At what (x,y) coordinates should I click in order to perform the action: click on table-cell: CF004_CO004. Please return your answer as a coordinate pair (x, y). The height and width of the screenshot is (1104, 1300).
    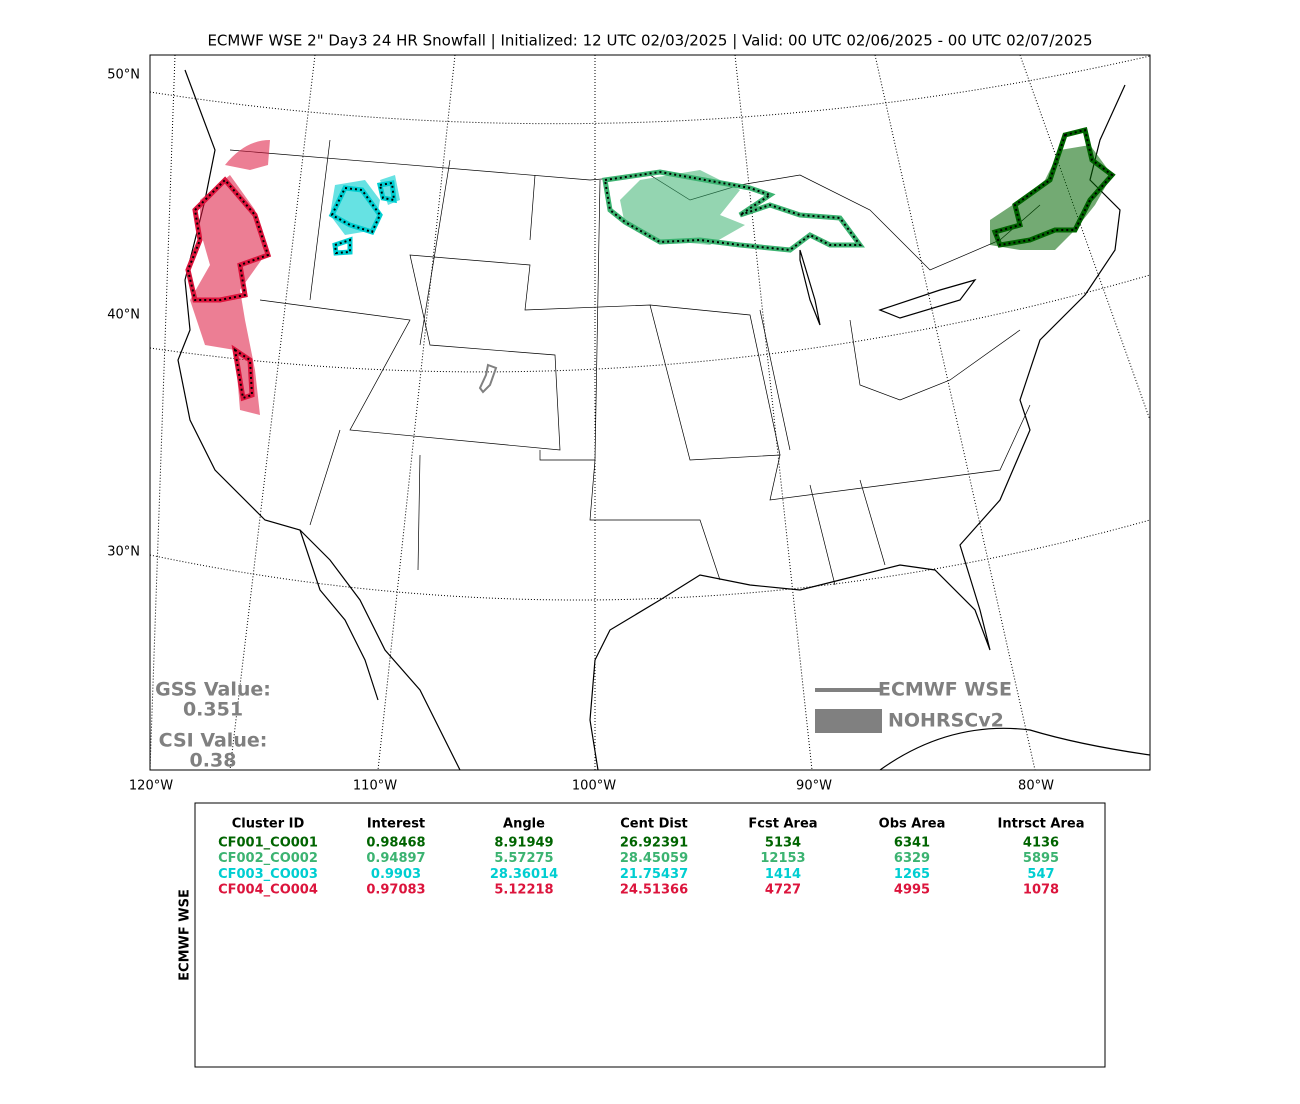
    Looking at the image, I should click on (268, 890).